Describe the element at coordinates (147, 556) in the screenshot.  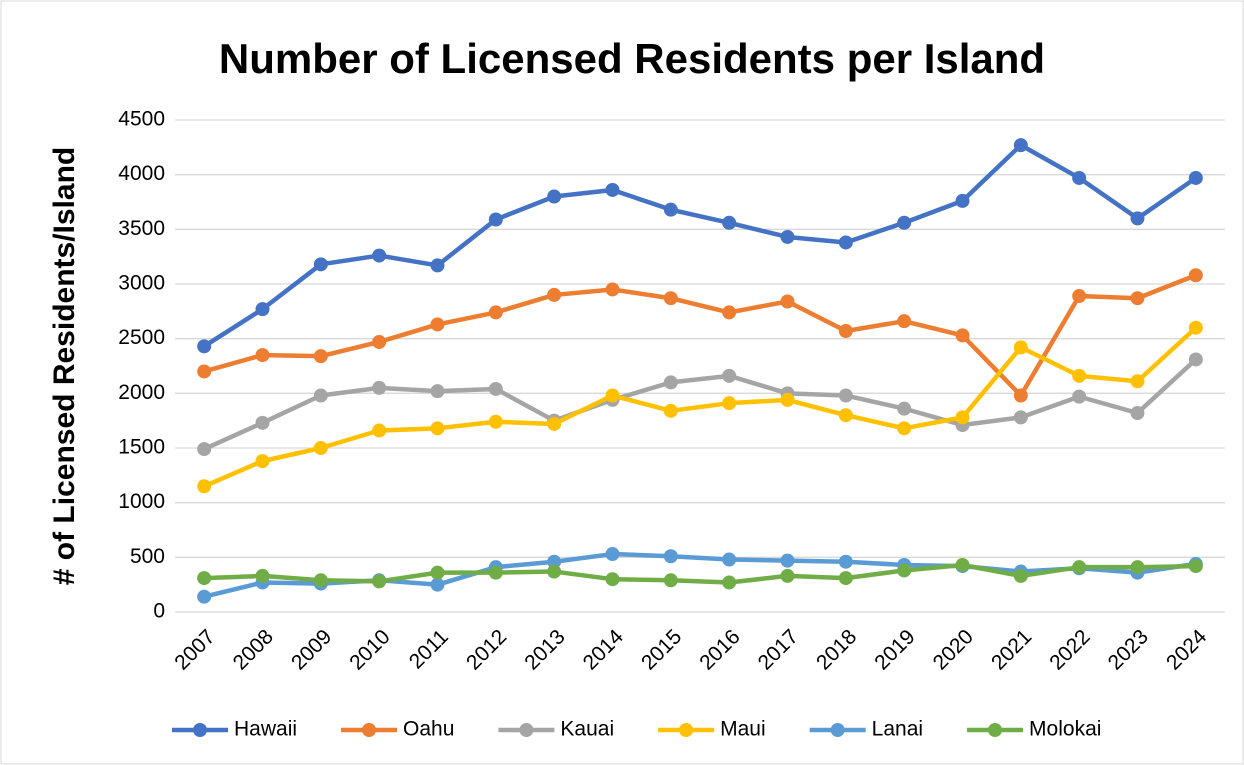
I see `y-tick-label: 500` at that location.